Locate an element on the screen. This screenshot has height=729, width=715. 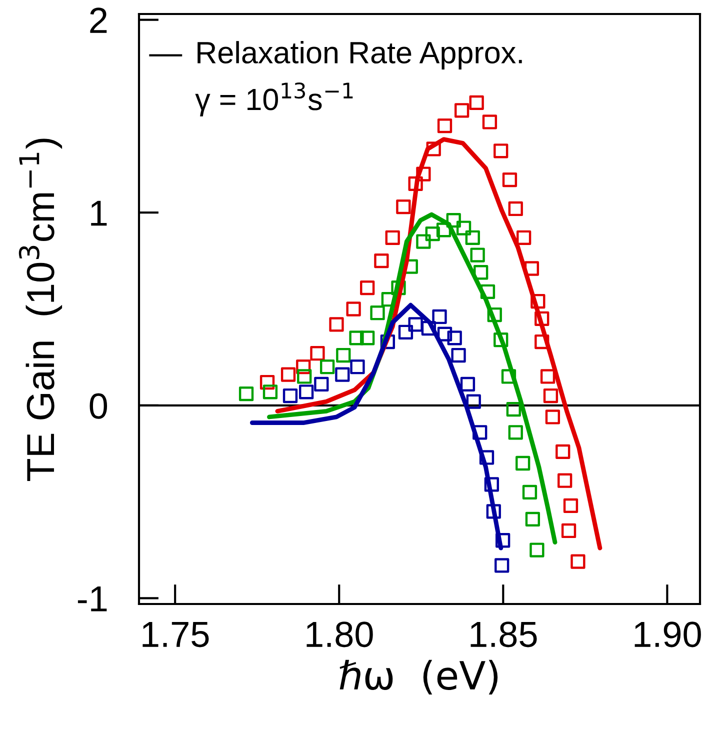
annotation: Relaxation Rate Approx. is located at coordinates (360, 55).